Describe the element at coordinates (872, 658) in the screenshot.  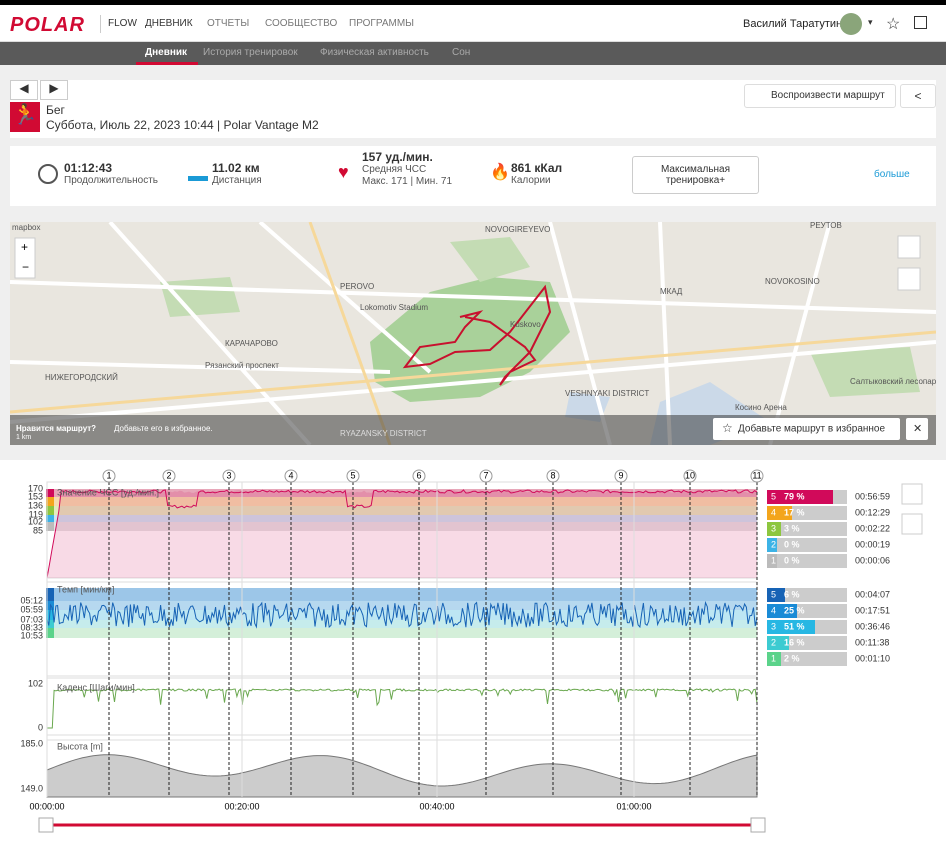
I see `zone-time: 00:01:10` at that location.